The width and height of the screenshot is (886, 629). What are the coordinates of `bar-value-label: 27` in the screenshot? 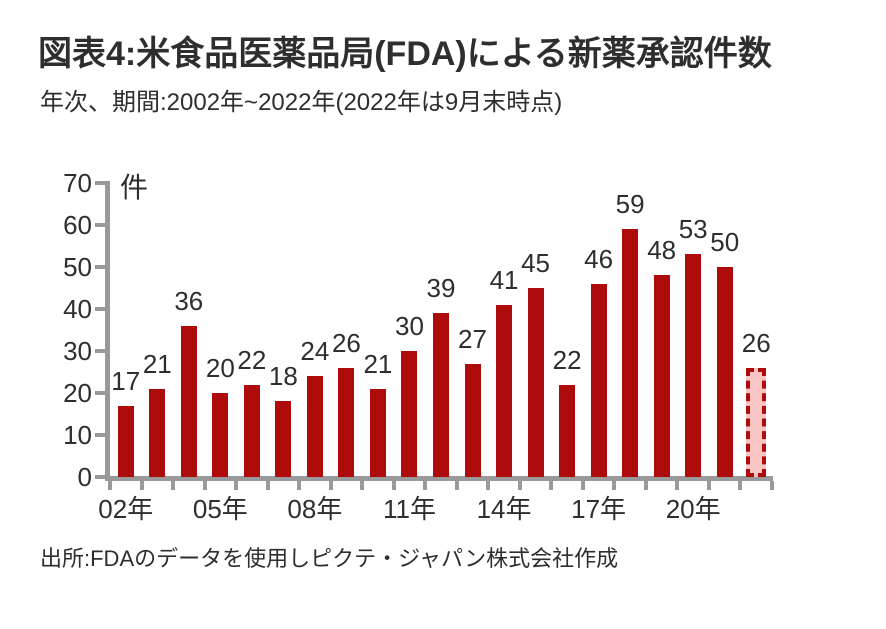 It's located at (472, 338).